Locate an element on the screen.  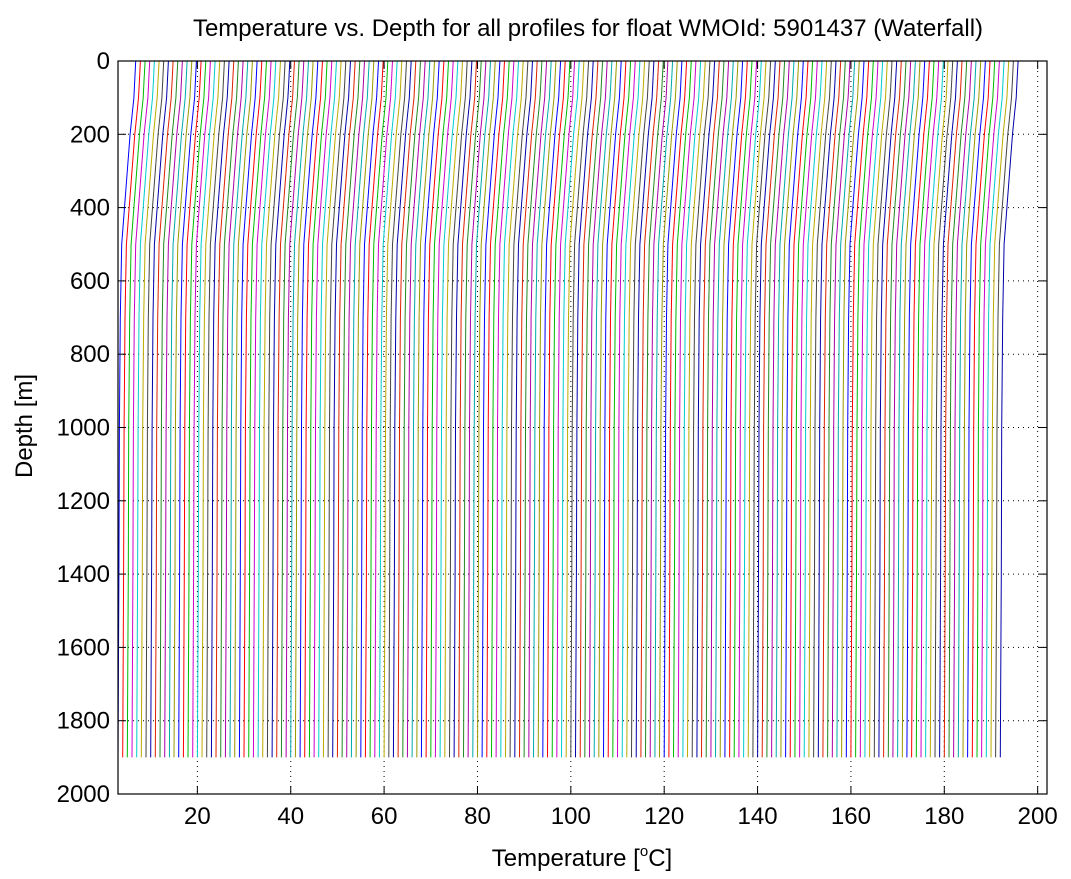
y-tick-label-4: 800 is located at coordinates (90, 354).